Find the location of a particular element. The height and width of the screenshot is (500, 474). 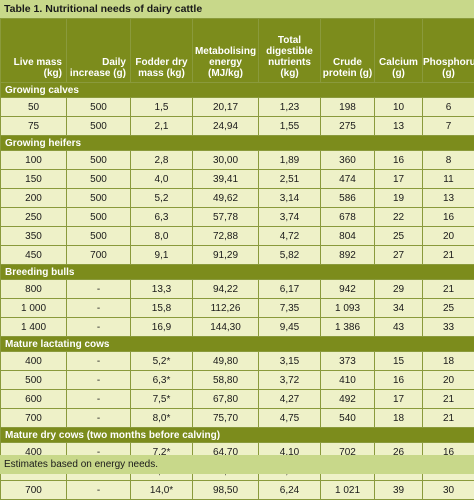

table-cell: 19 is located at coordinates (399, 198).